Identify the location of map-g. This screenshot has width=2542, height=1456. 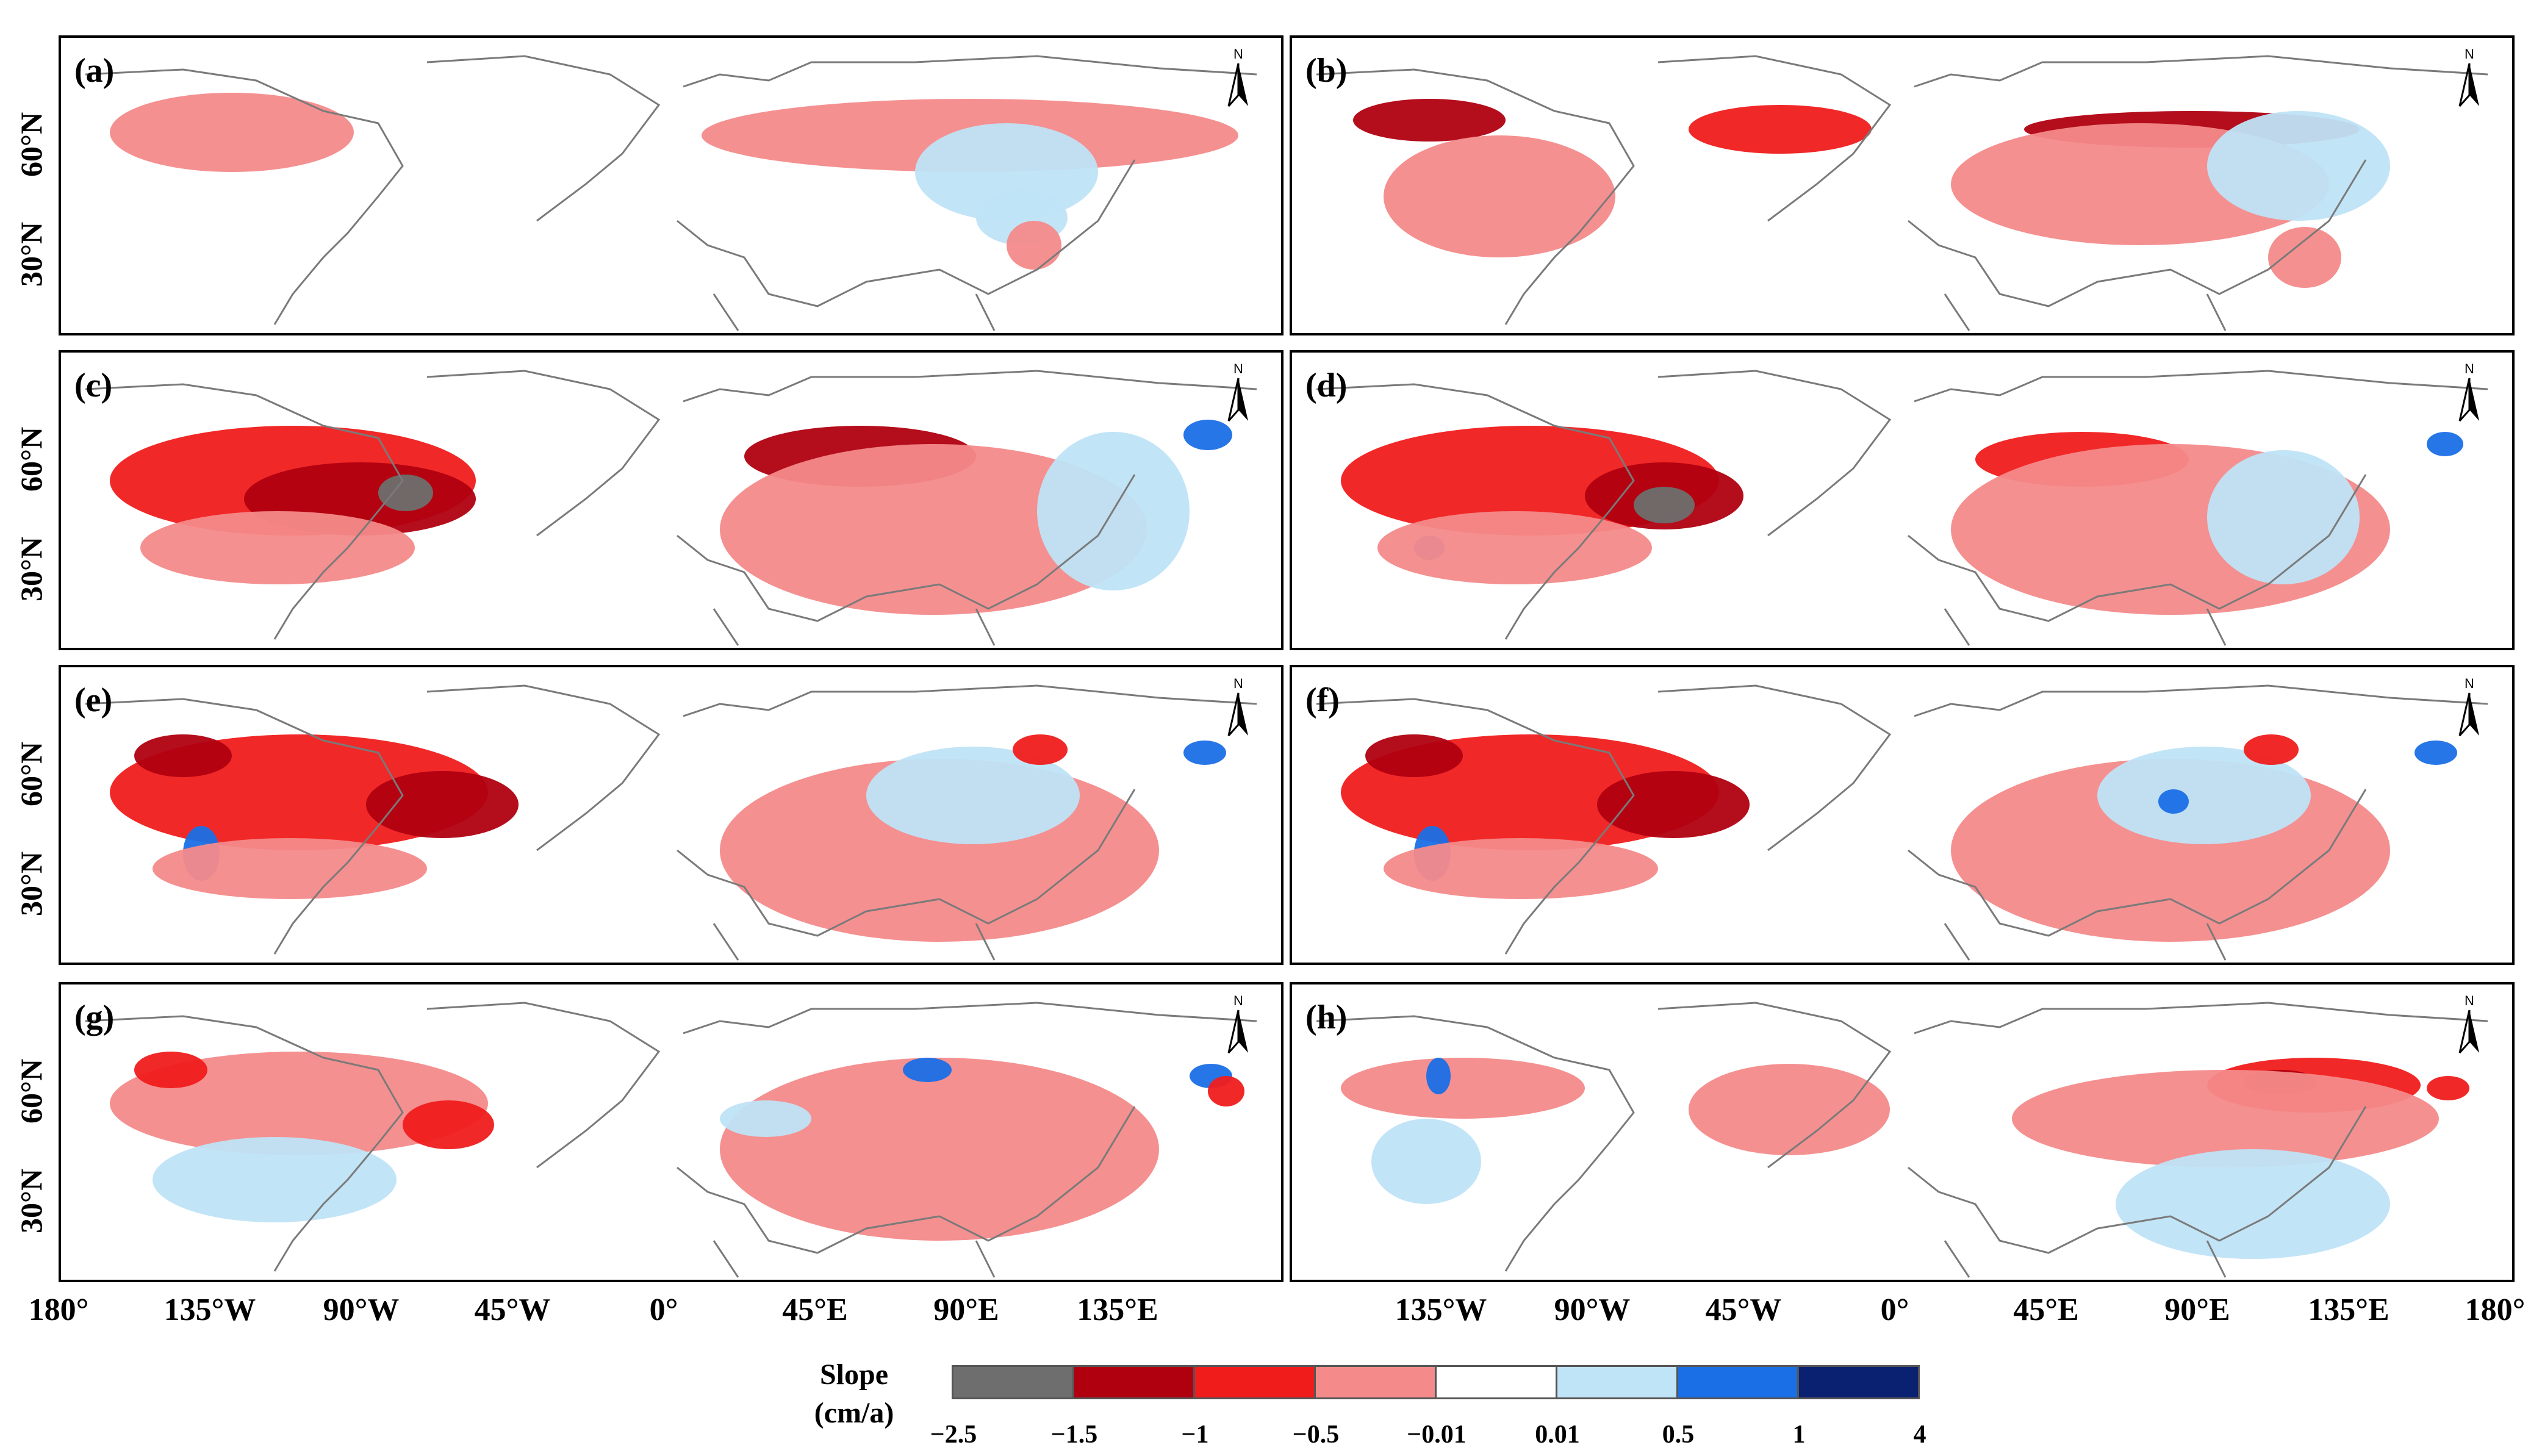
(671, 1140).